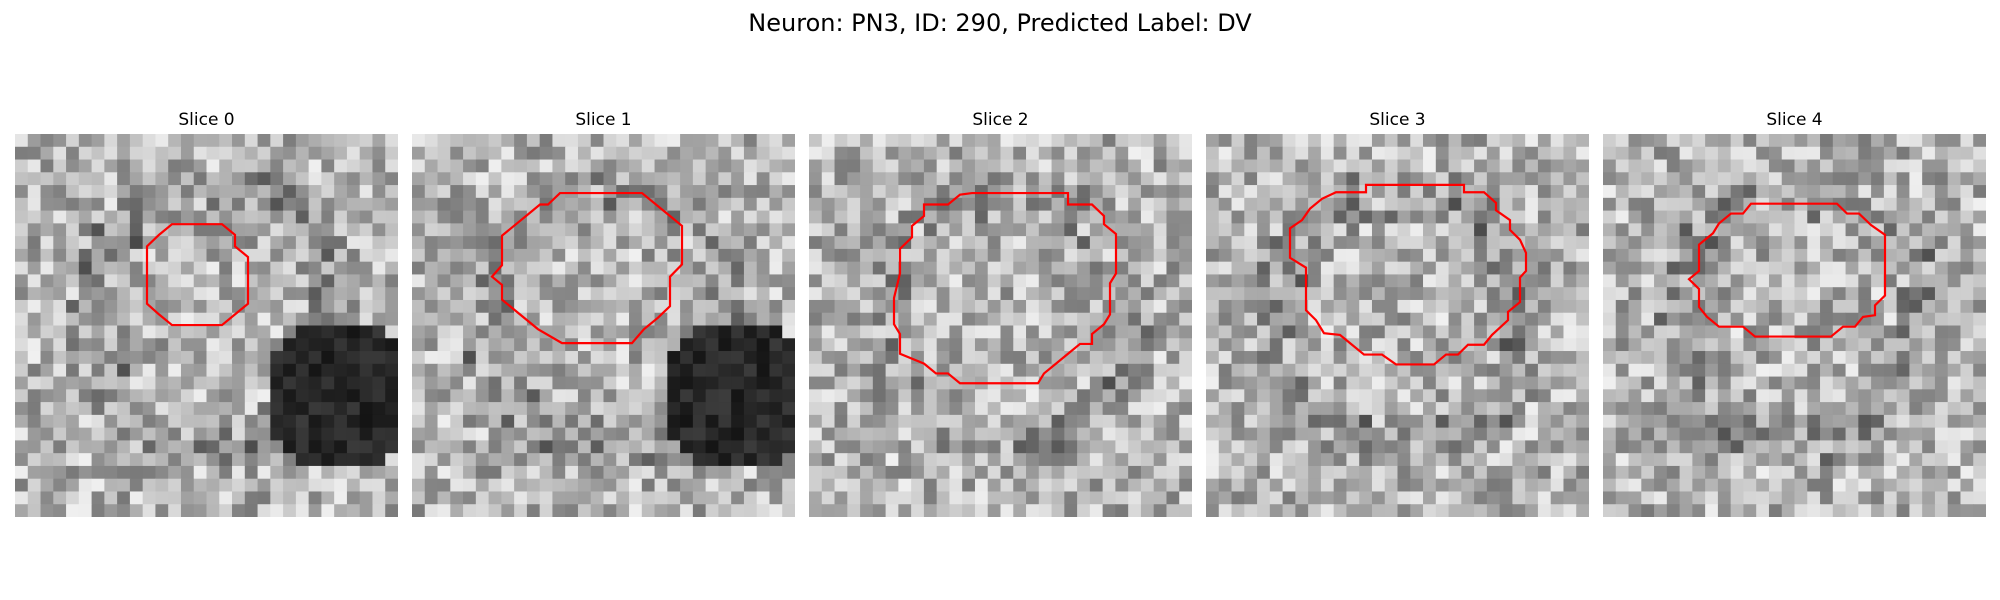 This screenshot has width=2000, height=600. I want to click on panel-title: Slice 2, so click(1000, 120).